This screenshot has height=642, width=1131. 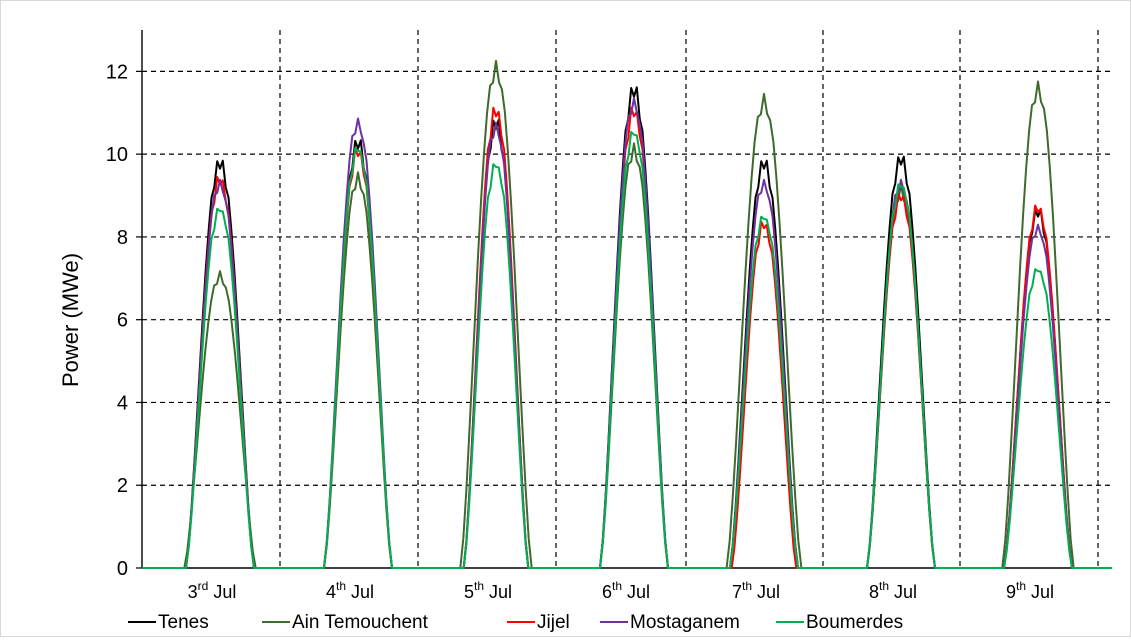 What do you see at coordinates (122, 486) in the screenshot?
I see `y-tick-label: 2` at bounding box center [122, 486].